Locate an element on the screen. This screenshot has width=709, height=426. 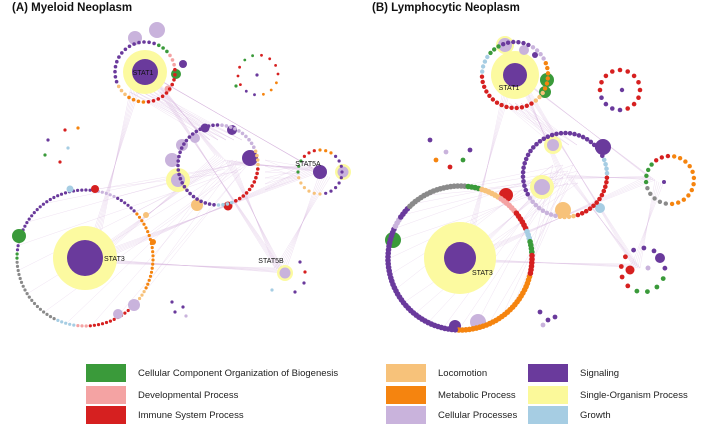
stat3-ring-b is located at coordinates (460, 258).